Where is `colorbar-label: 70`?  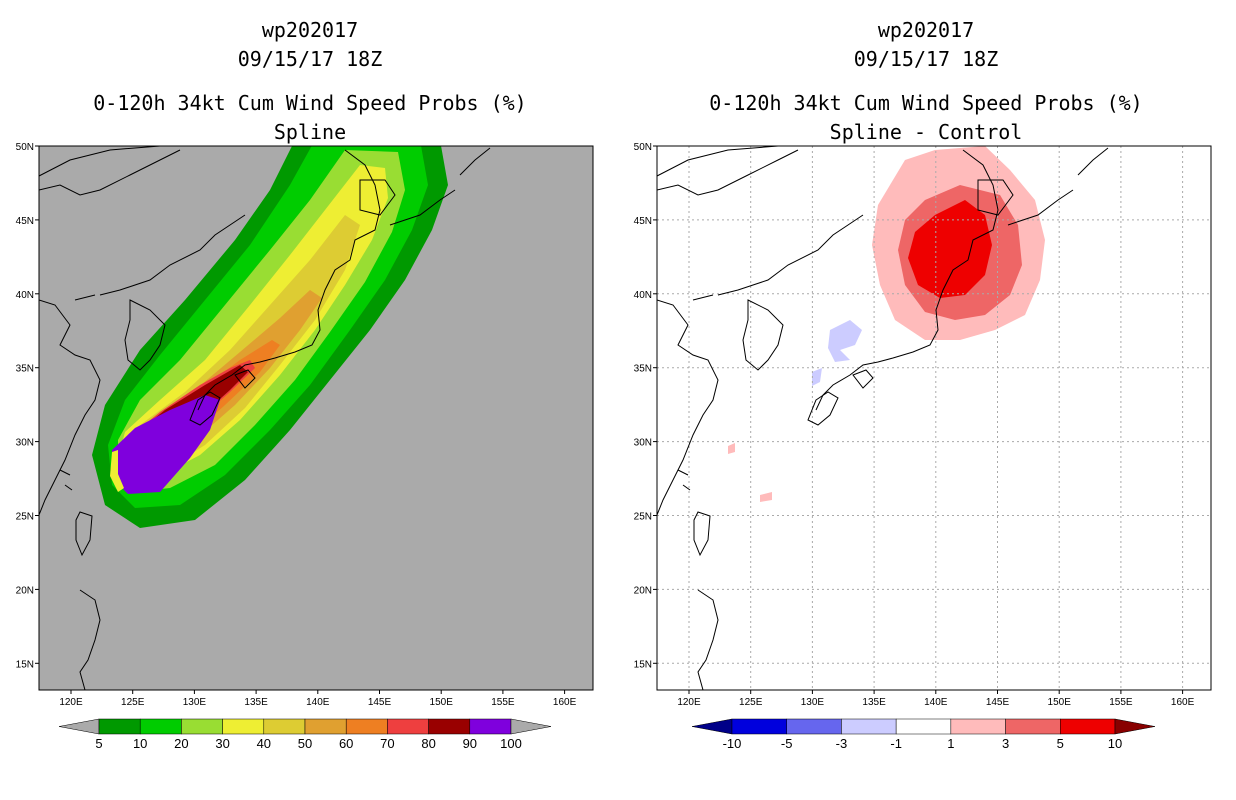 colorbar-label: 70 is located at coordinates (387, 743).